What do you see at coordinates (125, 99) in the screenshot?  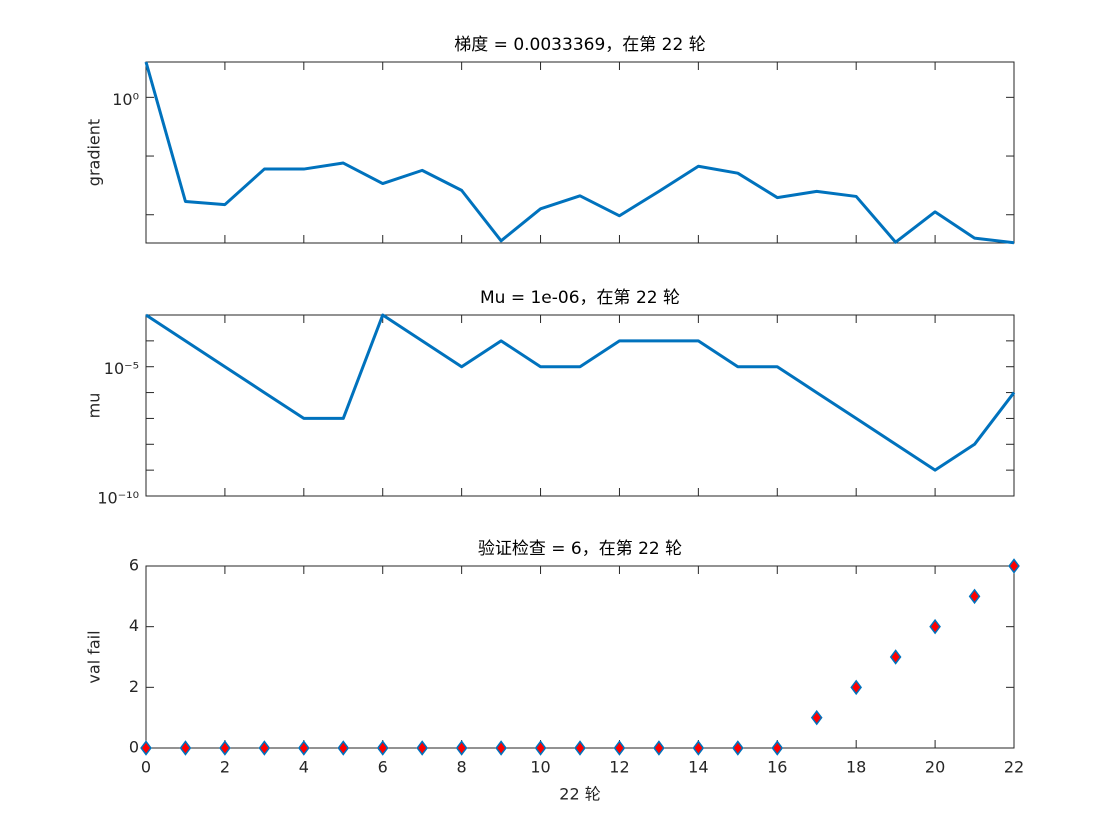 I see `y-tick-label: 10⁰` at bounding box center [125, 99].